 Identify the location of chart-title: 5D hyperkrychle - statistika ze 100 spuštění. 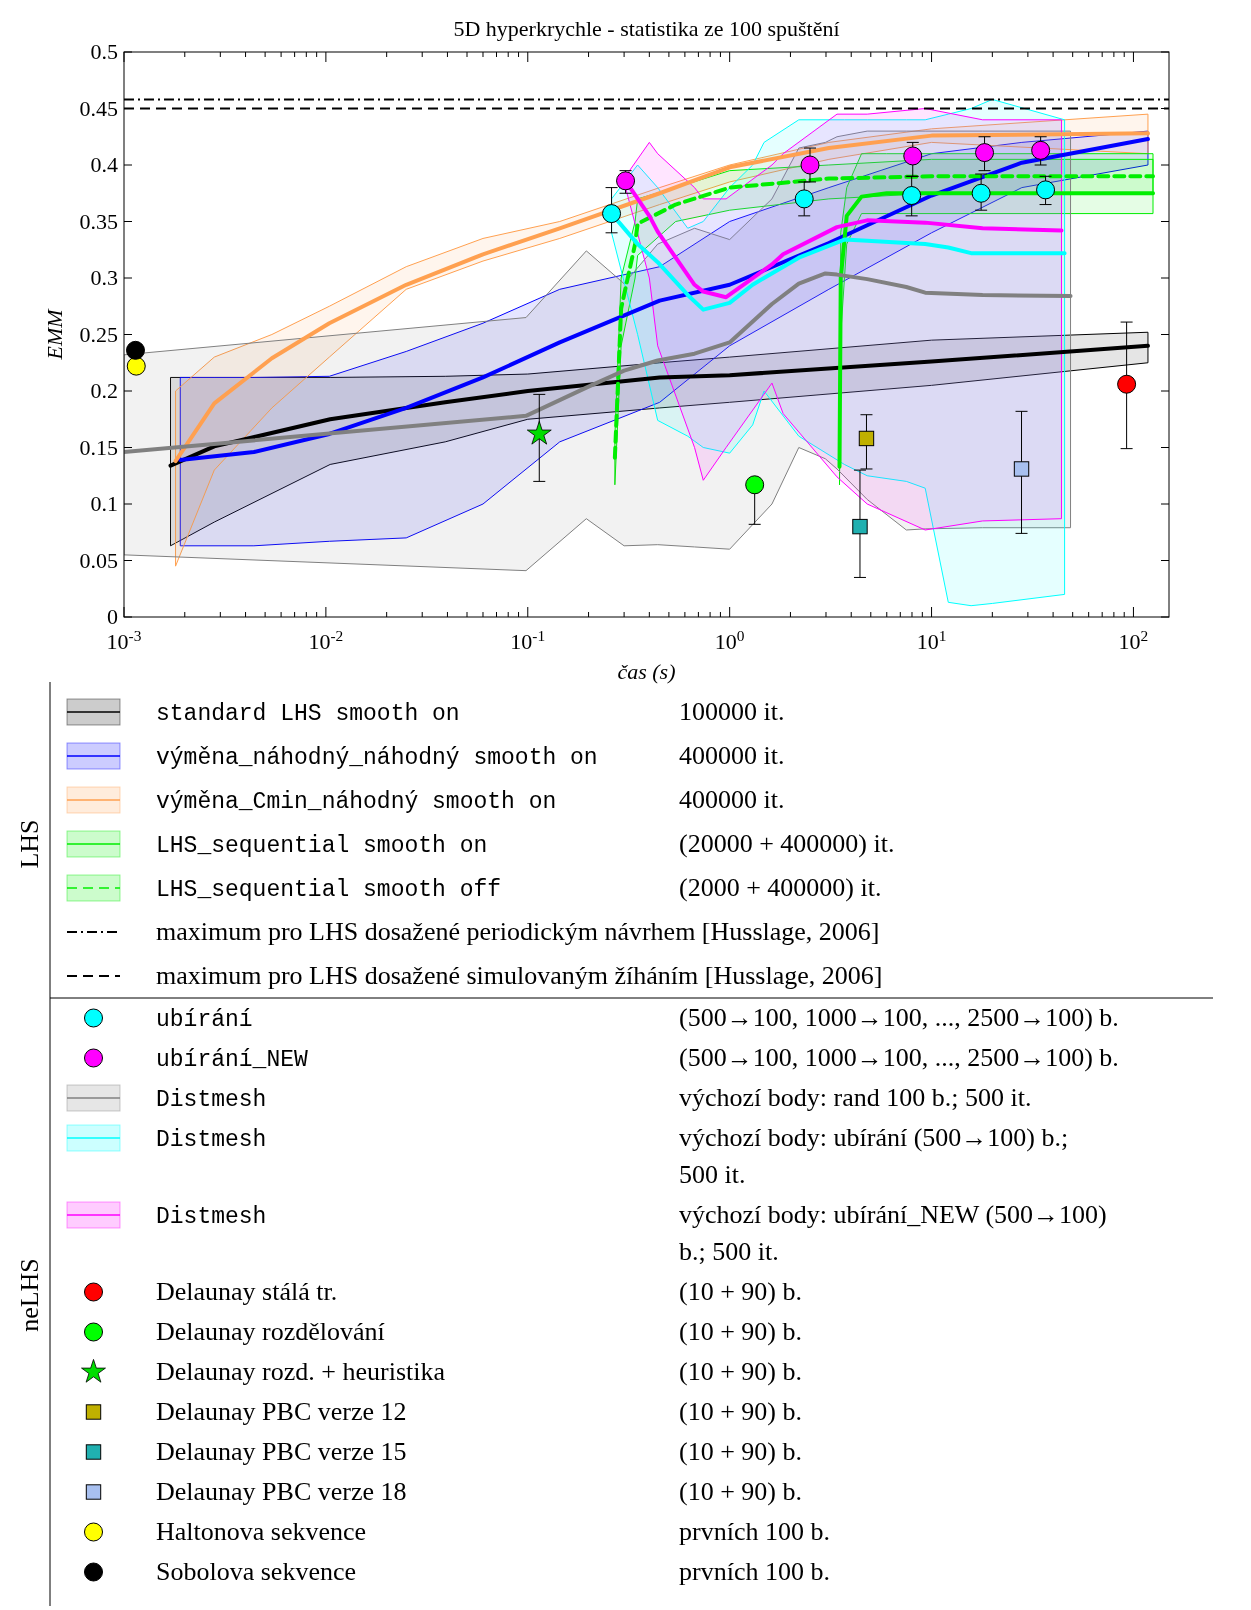
(646, 28).